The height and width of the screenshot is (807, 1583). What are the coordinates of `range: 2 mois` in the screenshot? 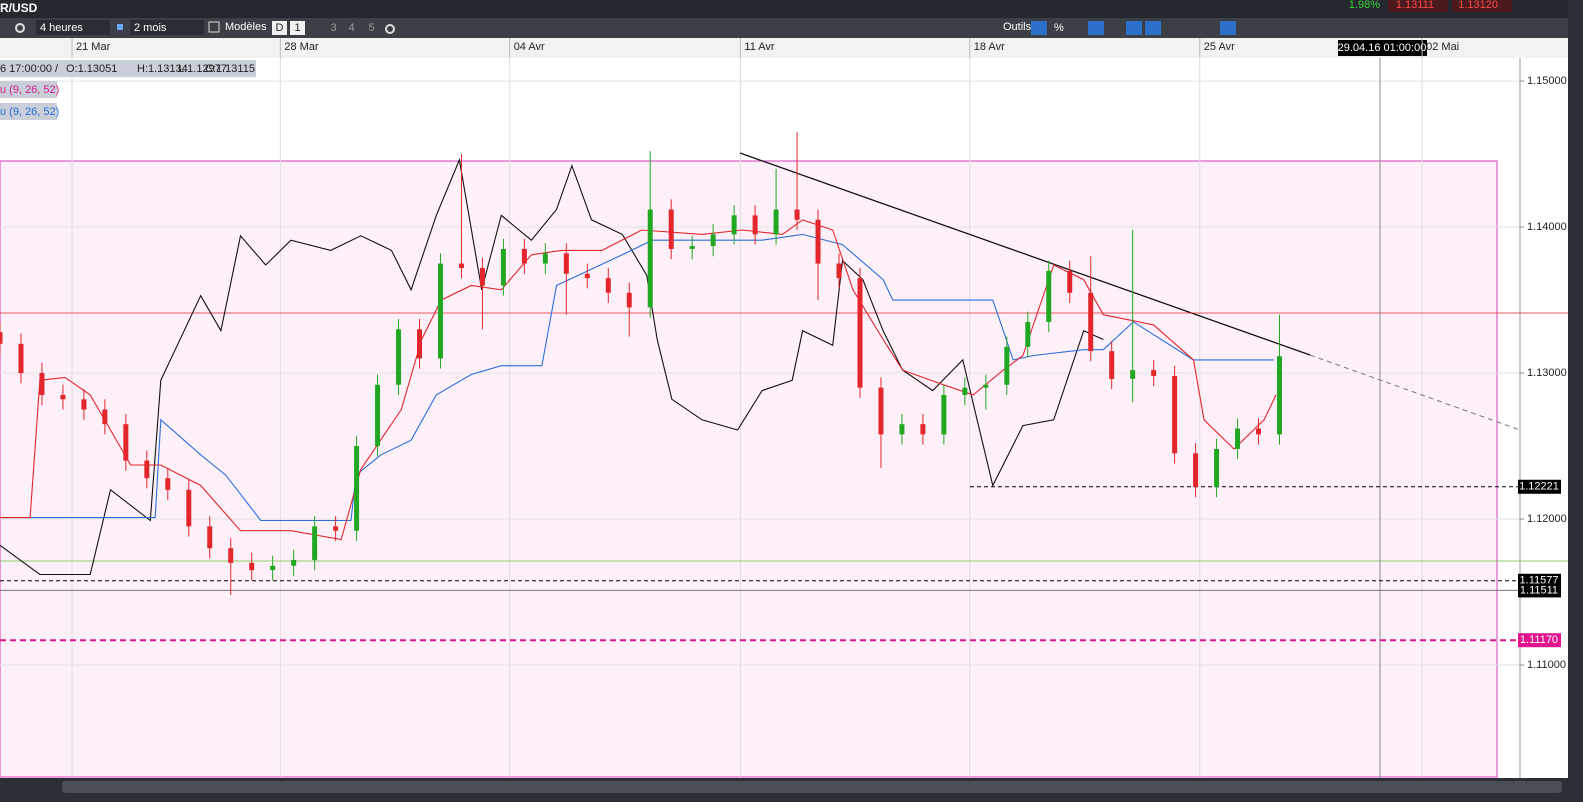 It's located at (150, 28).